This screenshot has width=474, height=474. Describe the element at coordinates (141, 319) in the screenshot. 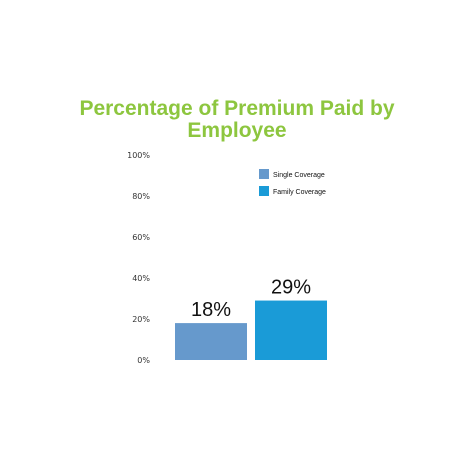

I see `y-tick-label: 20%` at that location.